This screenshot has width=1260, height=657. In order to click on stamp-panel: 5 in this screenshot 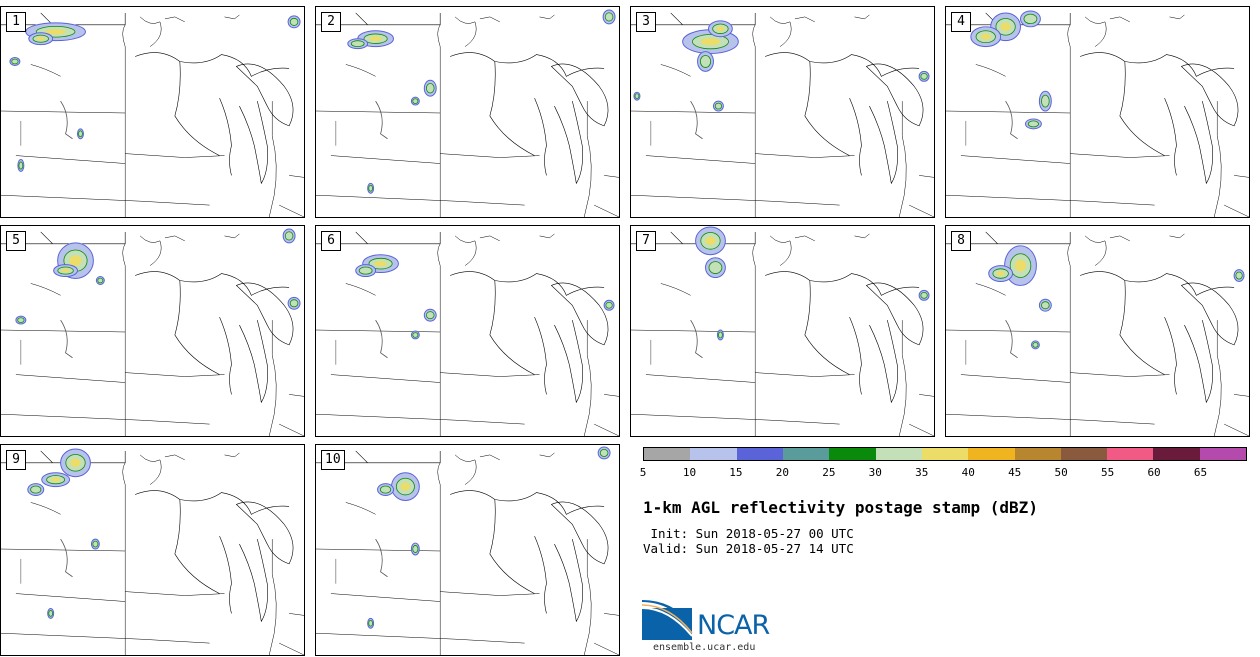, I will do `click(152, 331)`.